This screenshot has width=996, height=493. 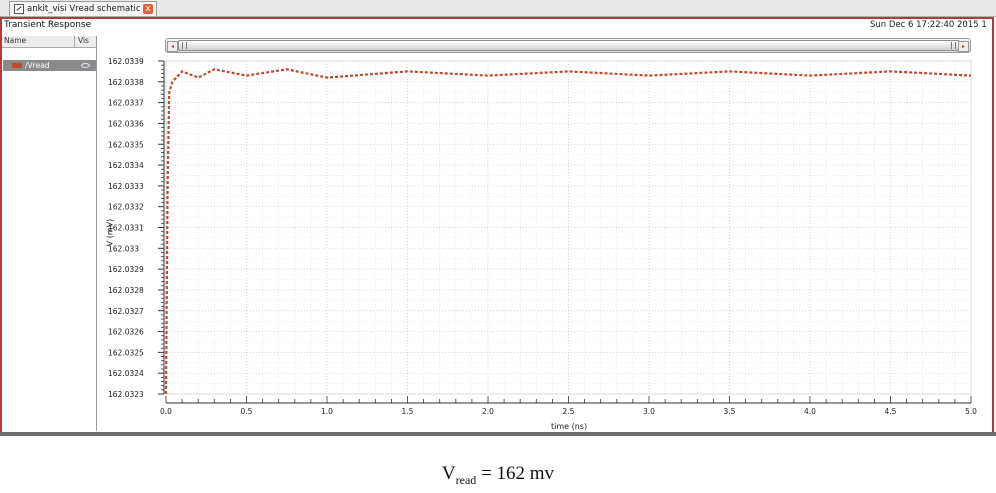 I want to click on x-tick-label: 3.5, so click(x=730, y=411).